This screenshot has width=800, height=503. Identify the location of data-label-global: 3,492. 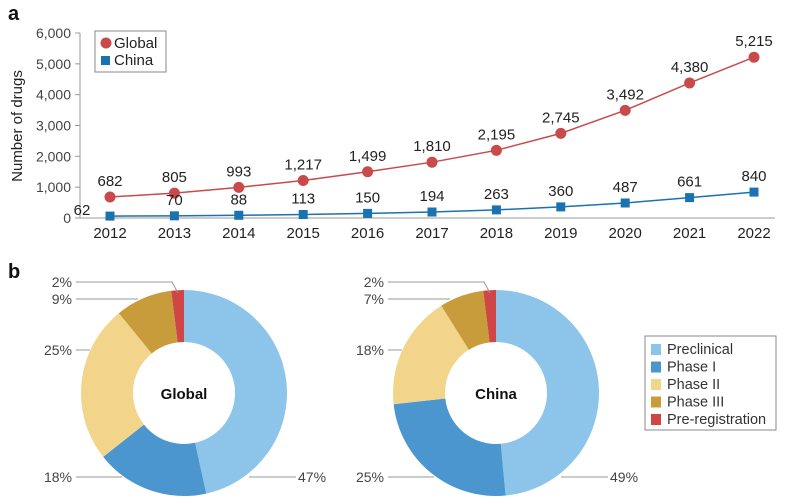
(625, 94).